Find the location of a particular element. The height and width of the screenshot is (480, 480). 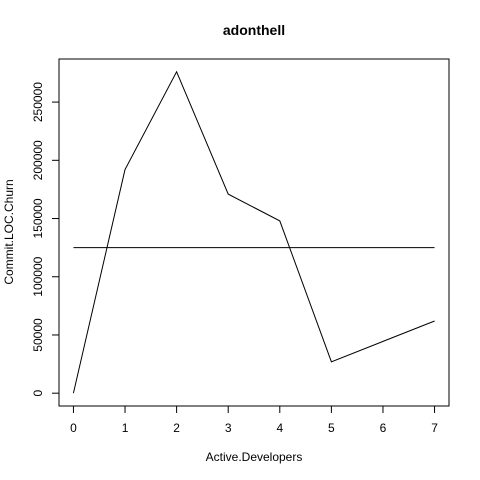

x-tick-label: 1 is located at coordinates (125, 428).